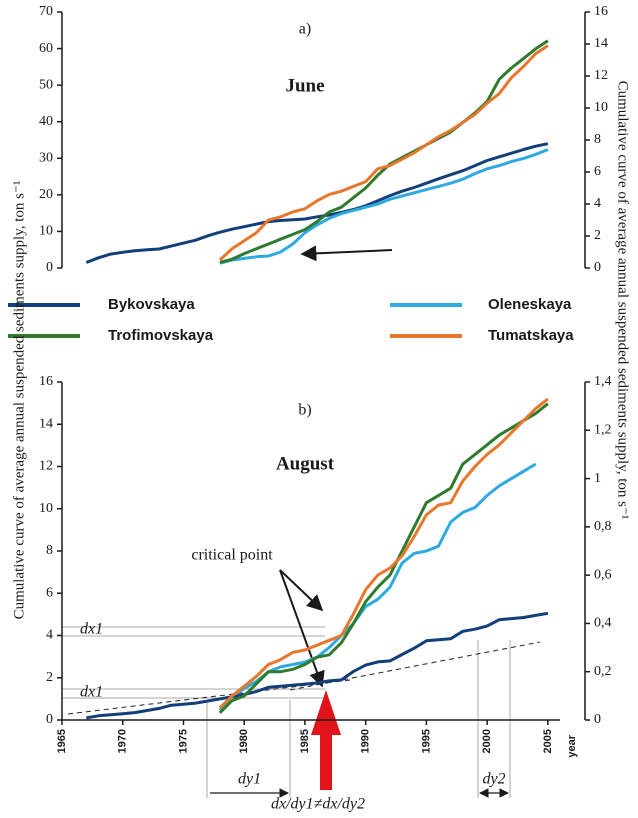  Describe the element at coordinates (46, 381) in the screenshot. I see `y-tick-label: 16` at that location.